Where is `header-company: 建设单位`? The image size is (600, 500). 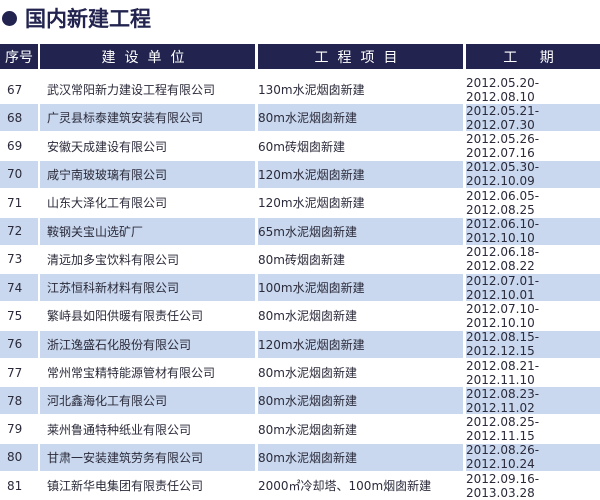
header-company: 建设单位 is located at coordinates (147, 56).